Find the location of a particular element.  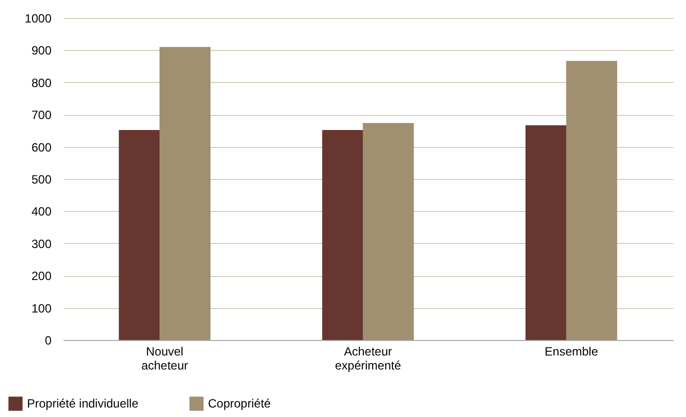

legend-label: Copropriété is located at coordinates (240, 403).